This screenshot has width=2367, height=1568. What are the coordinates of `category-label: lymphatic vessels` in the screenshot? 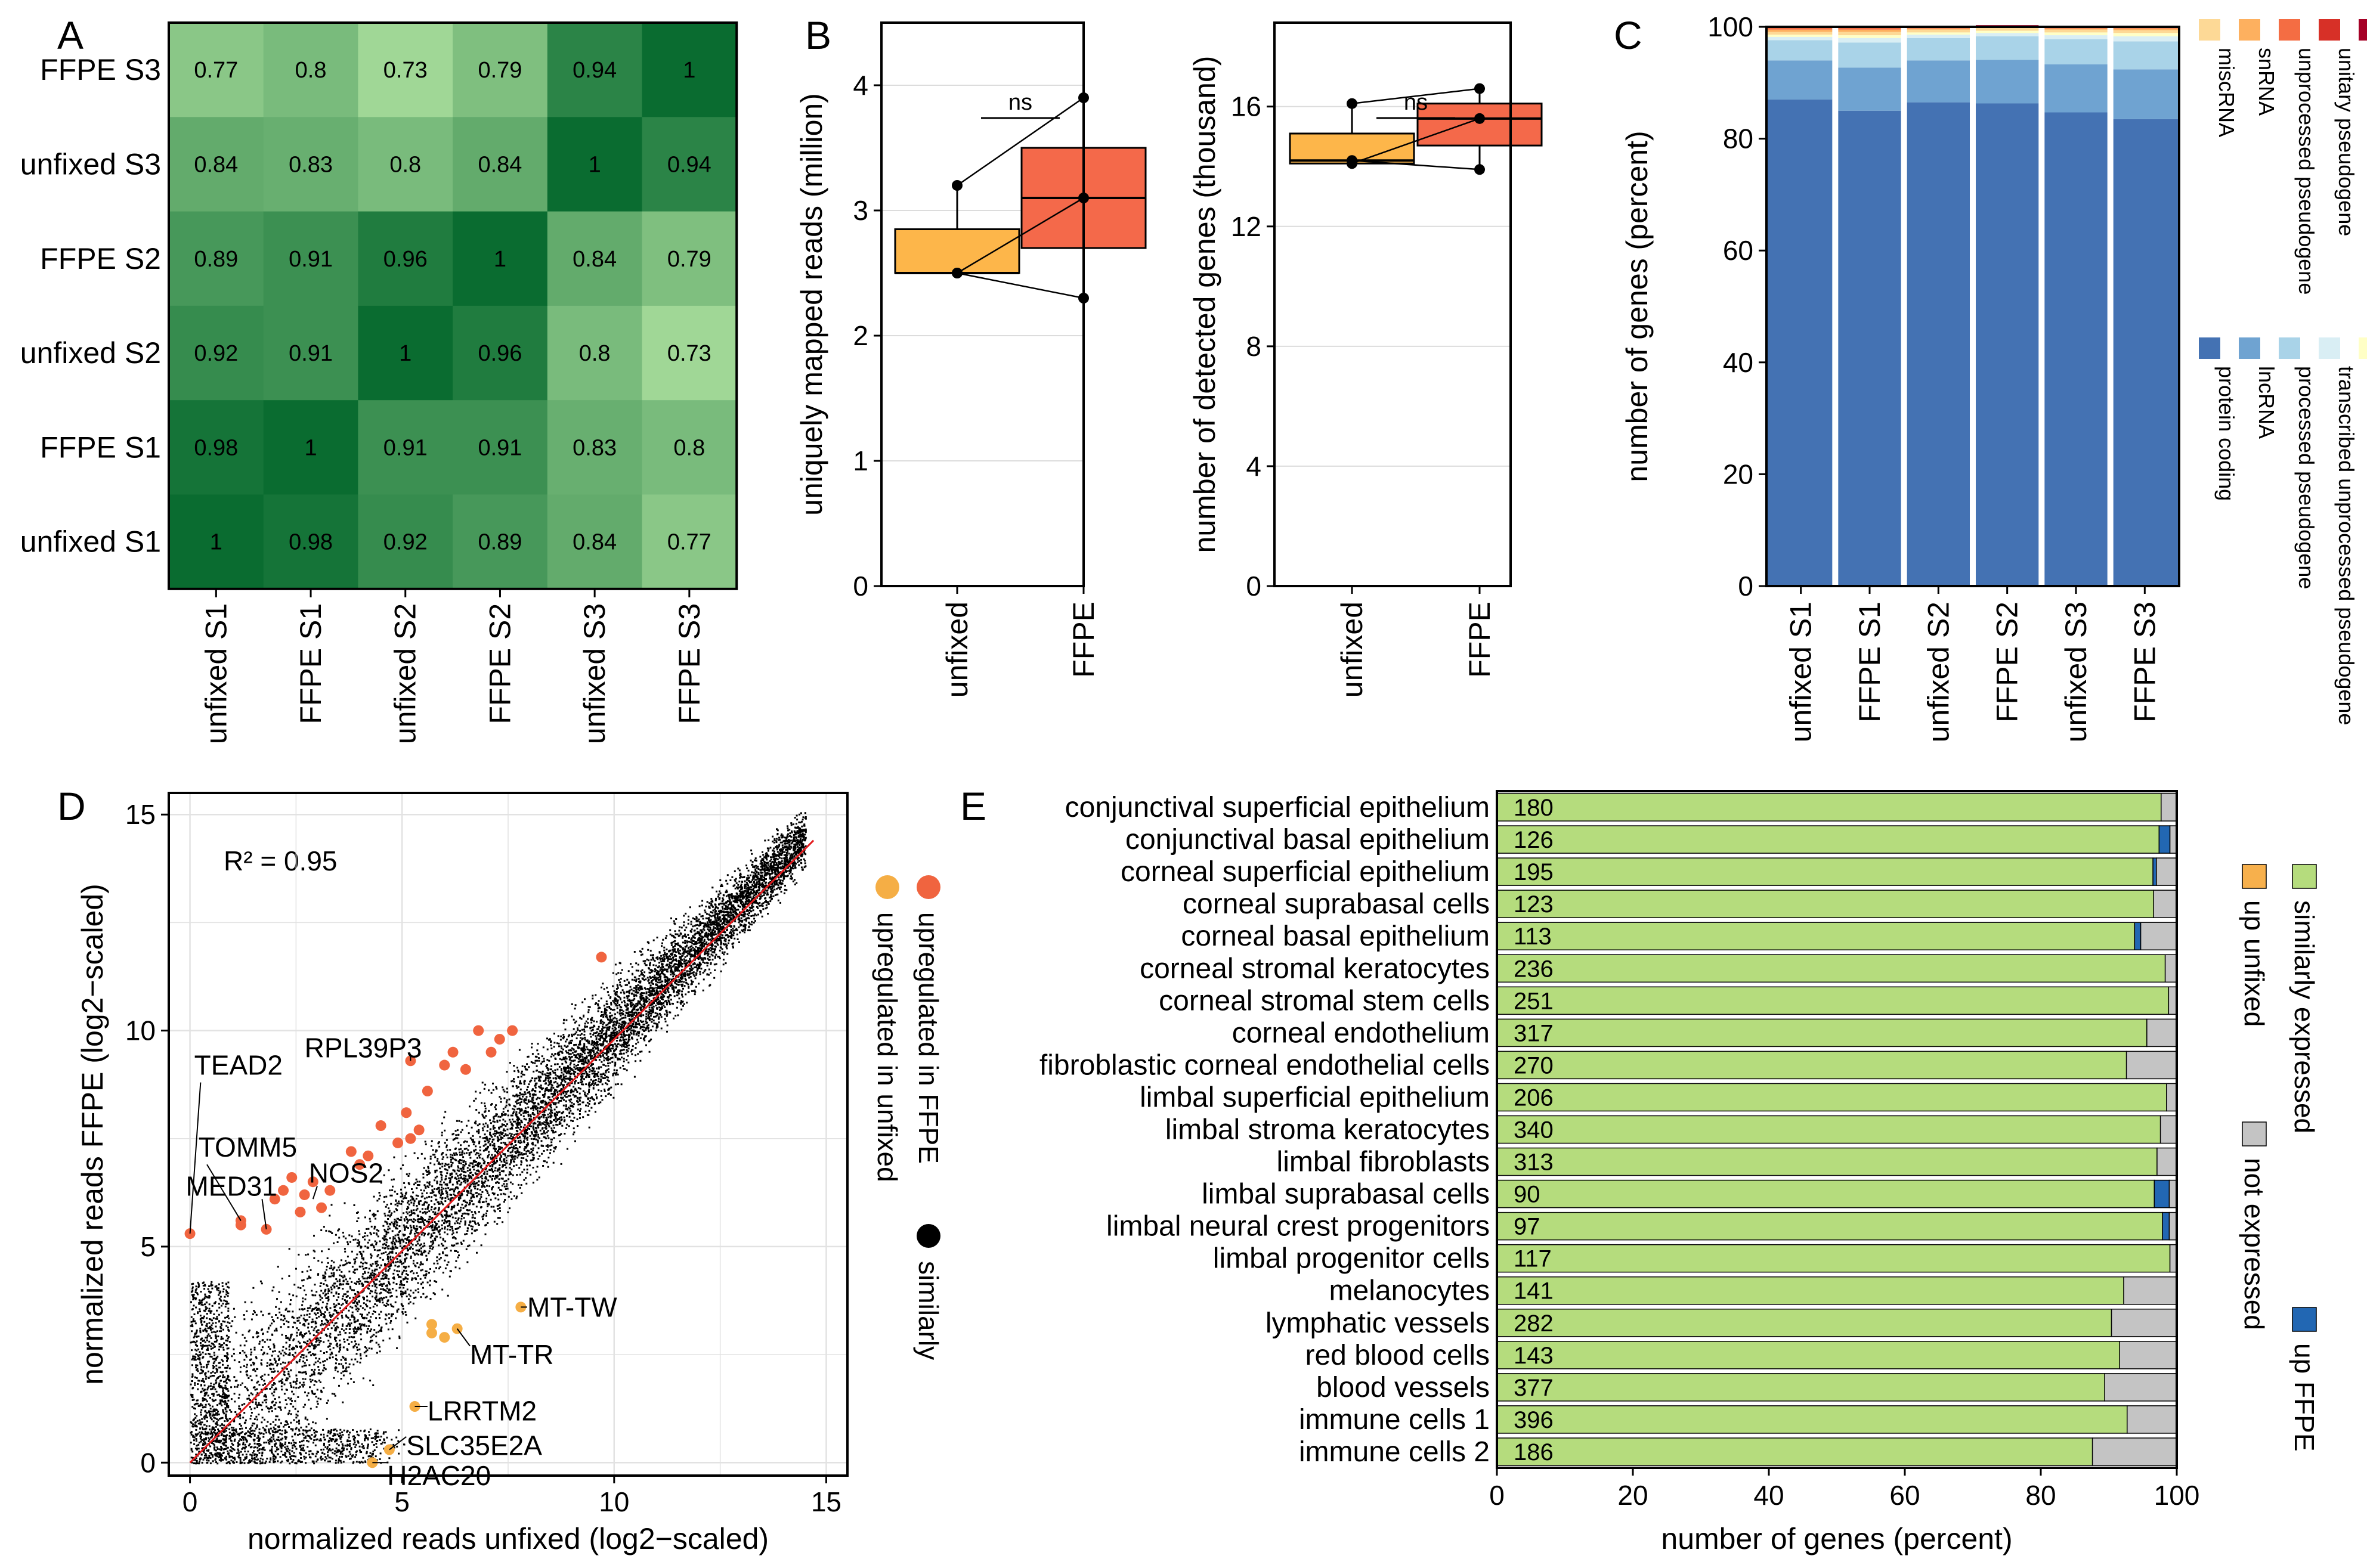 It's located at (1378, 1323).